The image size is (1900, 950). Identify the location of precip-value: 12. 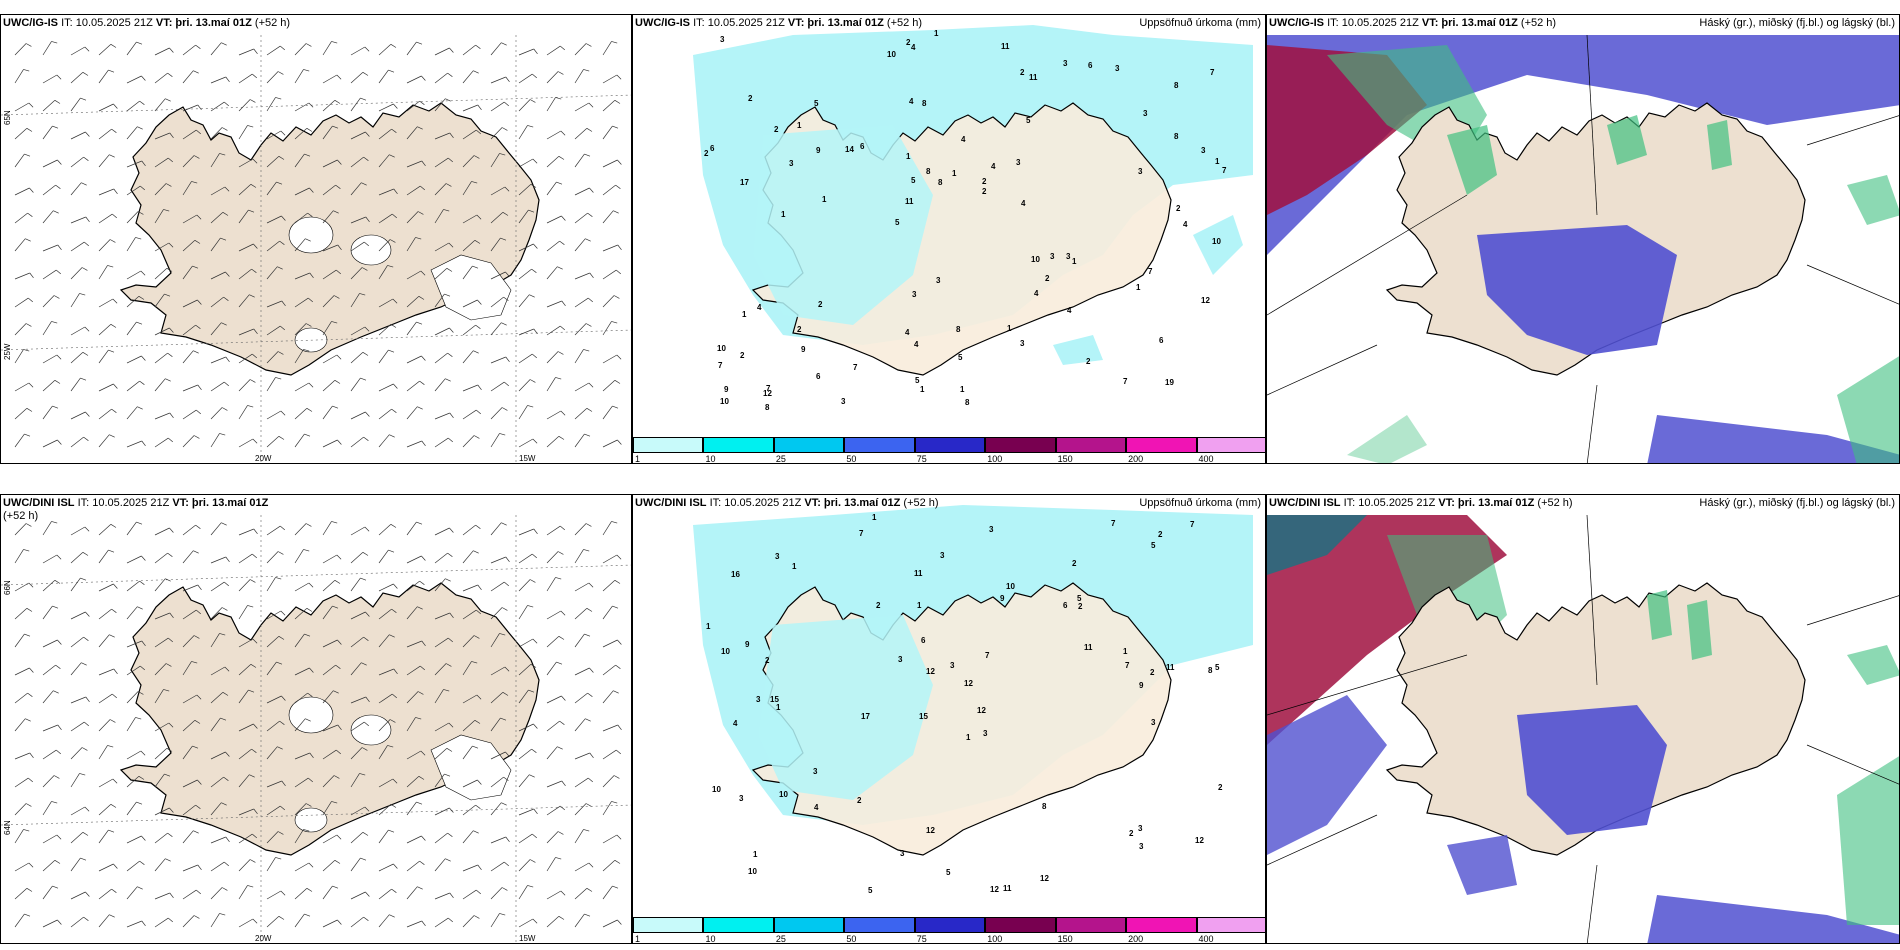
(930, 671).